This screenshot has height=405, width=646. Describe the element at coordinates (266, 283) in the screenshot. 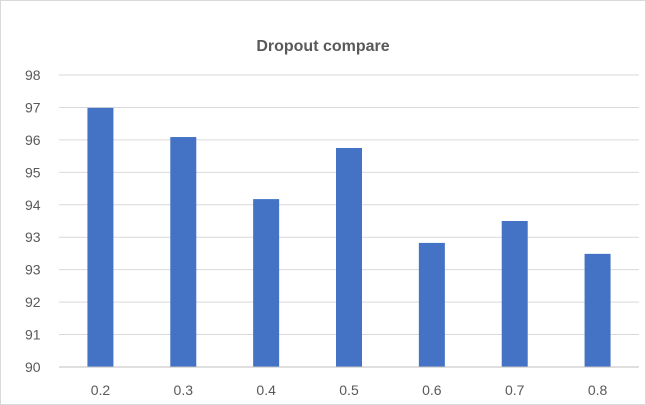

I see `bar-0.4` at that location.